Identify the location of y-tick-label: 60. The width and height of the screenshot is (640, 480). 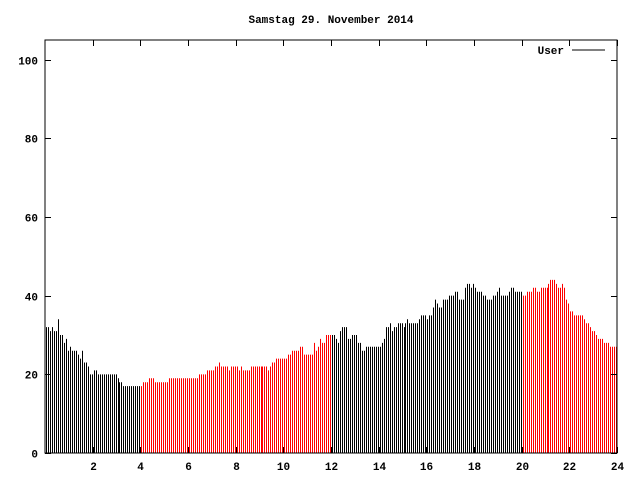
(31, 220).